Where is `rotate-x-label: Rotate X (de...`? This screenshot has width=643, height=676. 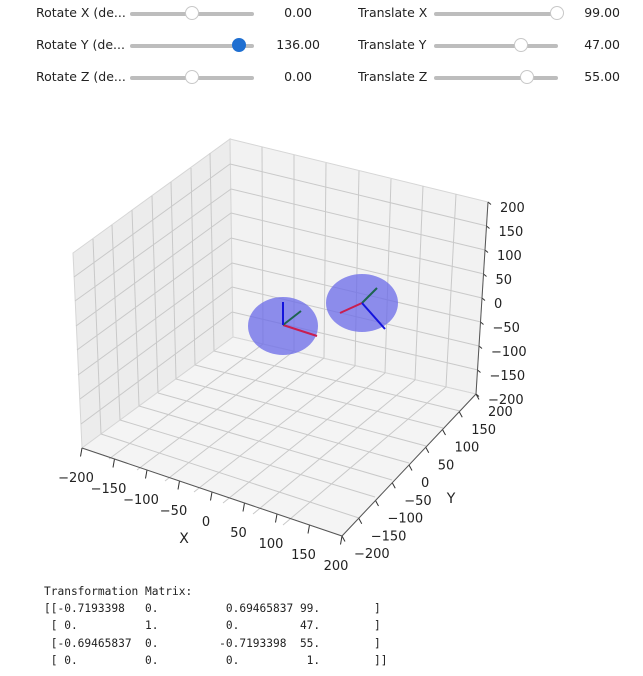 rotate-x-label: Rotate X (de... is located at coordinates (81, 12).